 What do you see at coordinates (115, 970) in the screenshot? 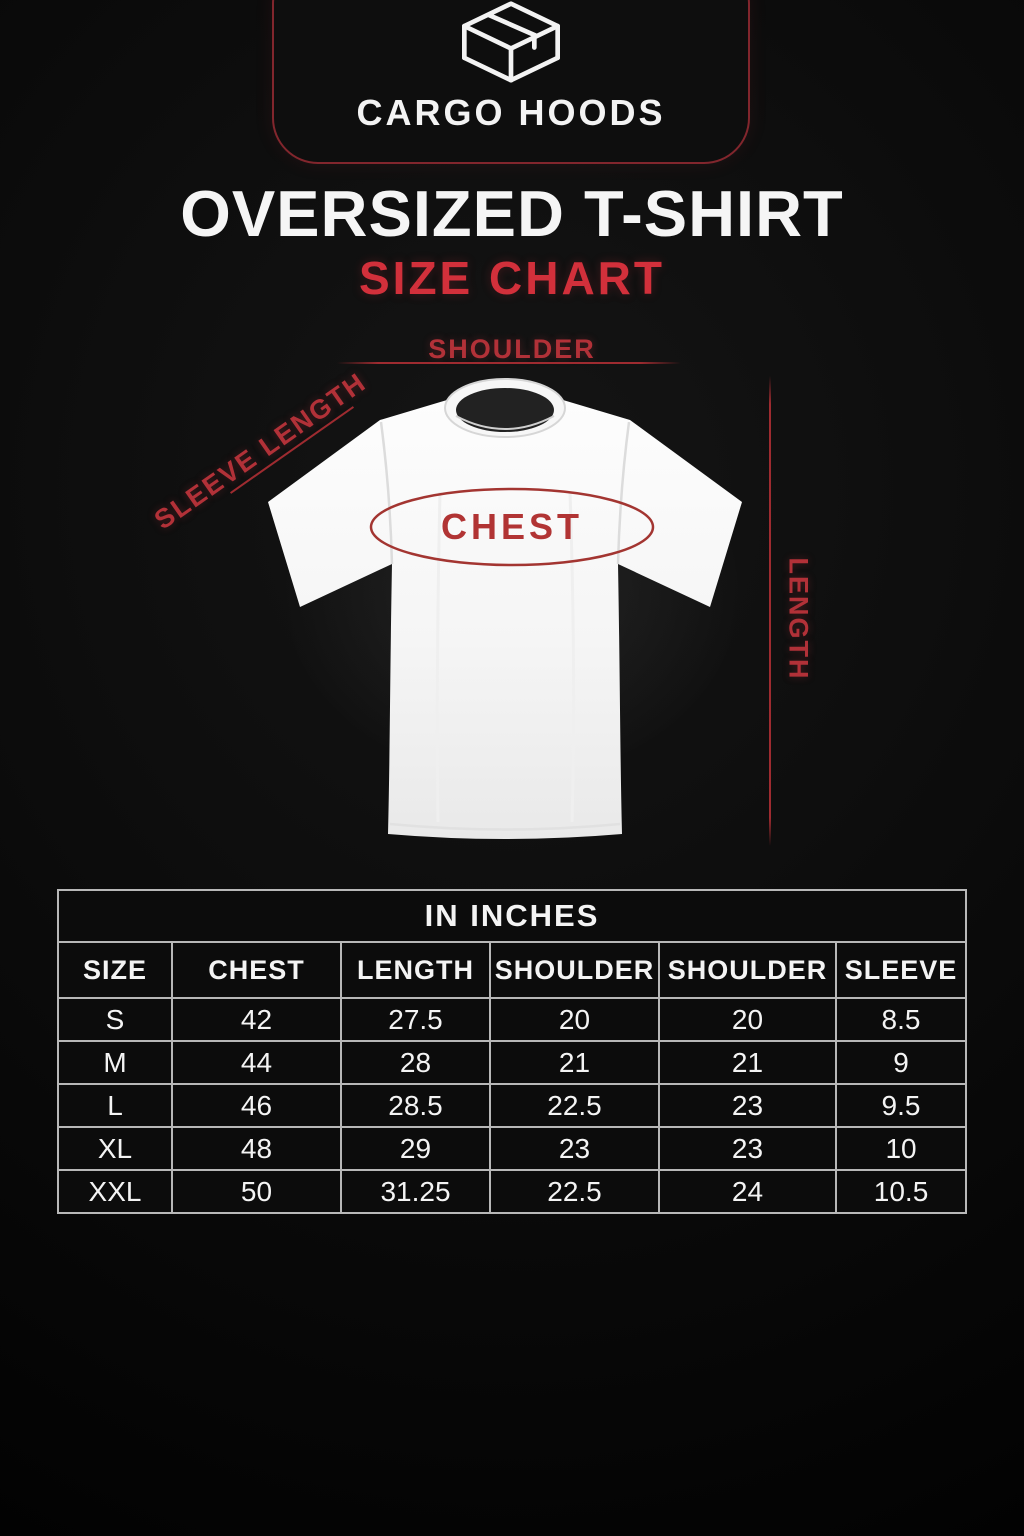
I see `col-header-size: SIZE` at bounding box center [115, 970].